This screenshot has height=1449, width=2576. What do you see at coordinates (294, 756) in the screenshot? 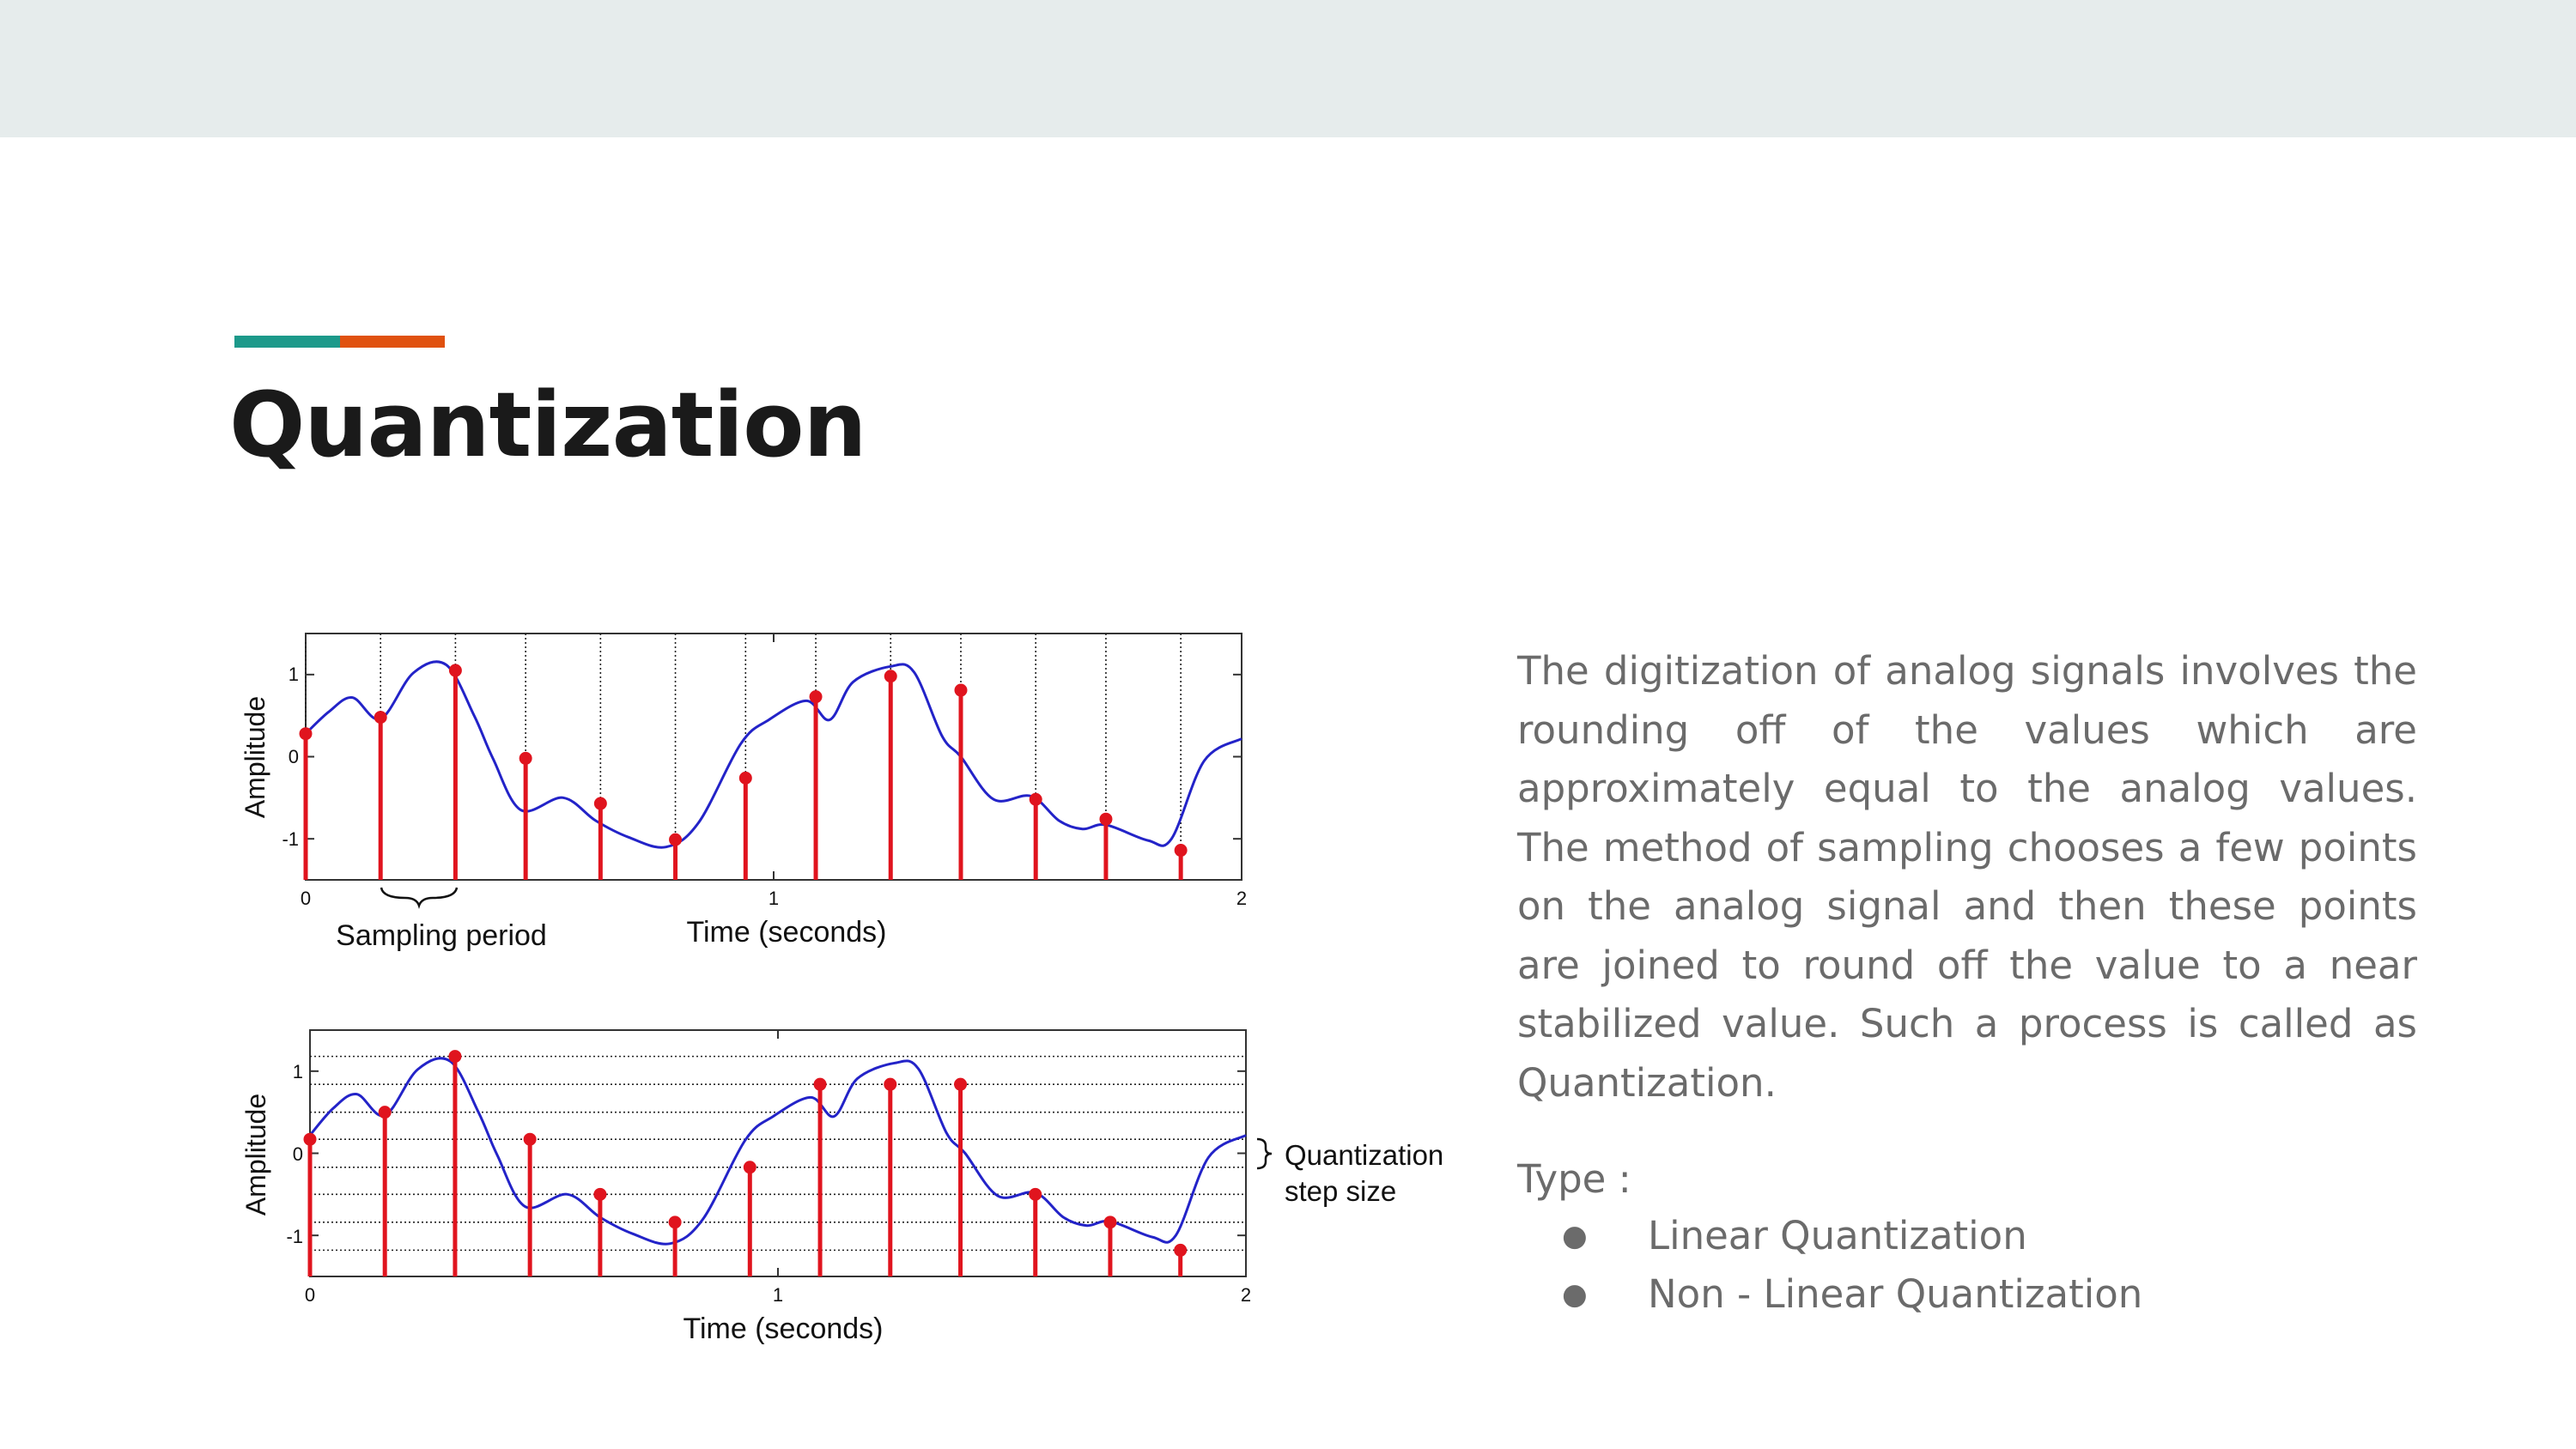
I see `chart1-ytick-0: 0` at bounding box center [294, 756].